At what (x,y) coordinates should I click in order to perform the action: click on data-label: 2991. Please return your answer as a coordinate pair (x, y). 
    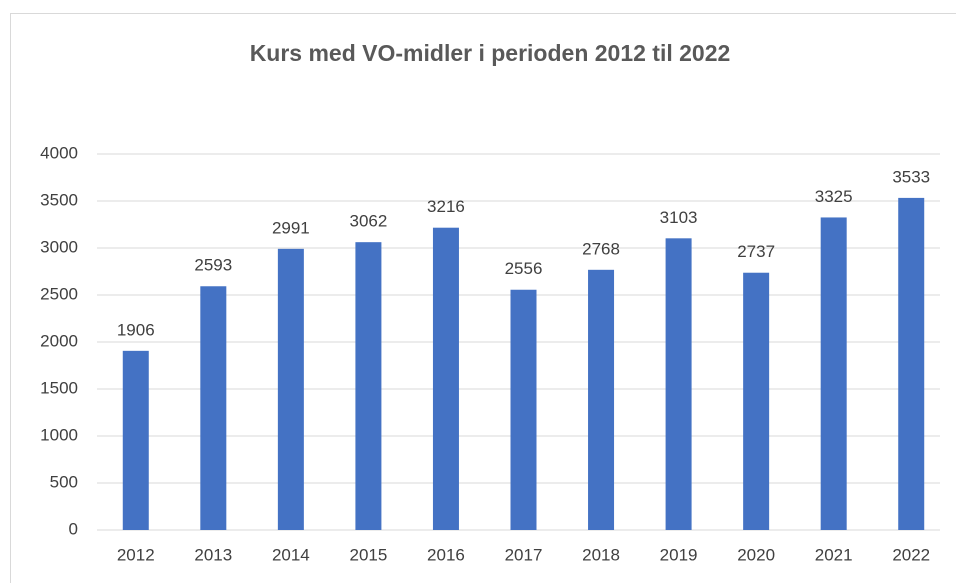
    Looking at the image, I should click on (291, 227).